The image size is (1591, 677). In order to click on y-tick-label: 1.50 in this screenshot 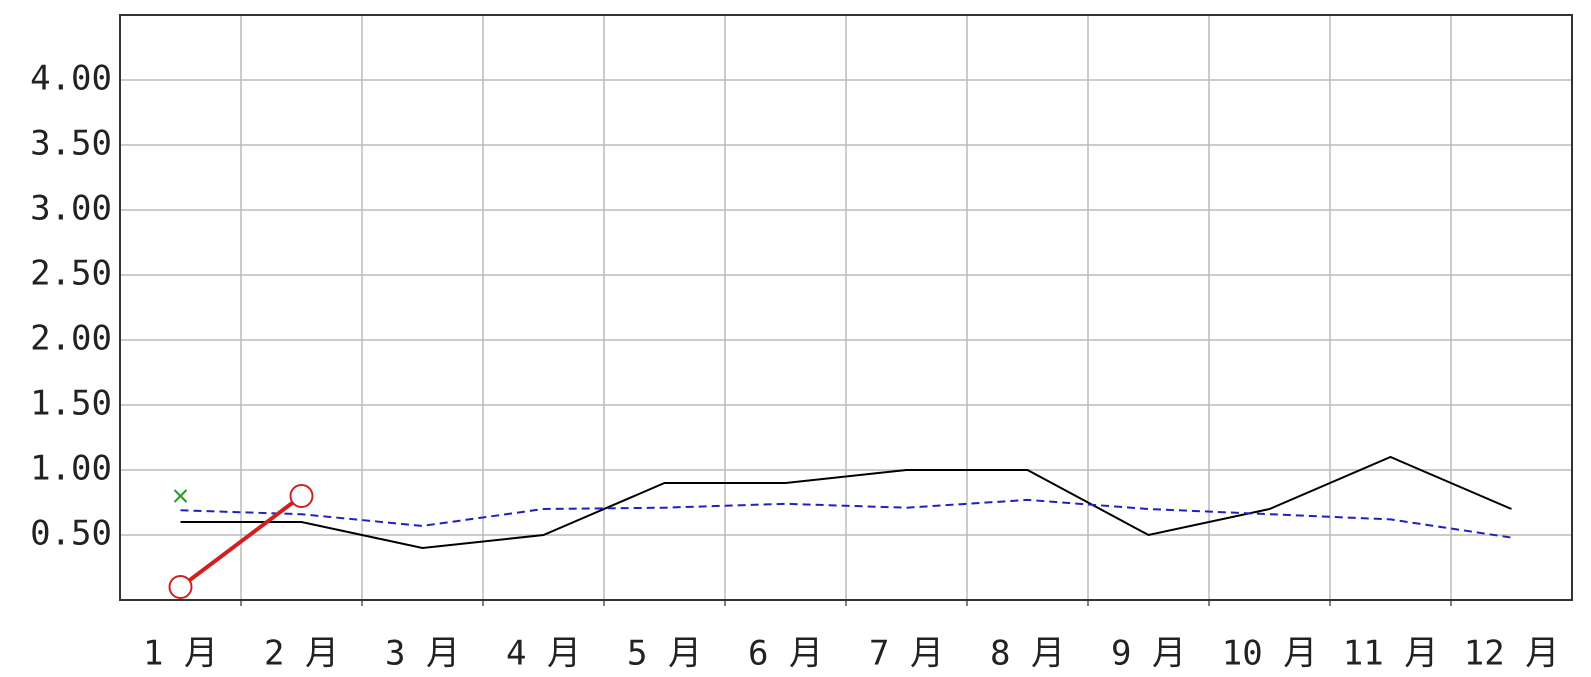, I will do `click(71, 404)`.